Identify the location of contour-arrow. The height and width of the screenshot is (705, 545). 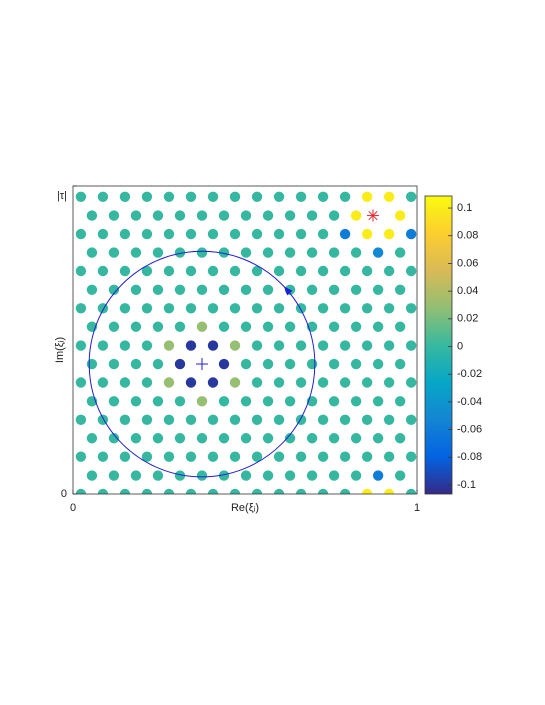
(288, 291).